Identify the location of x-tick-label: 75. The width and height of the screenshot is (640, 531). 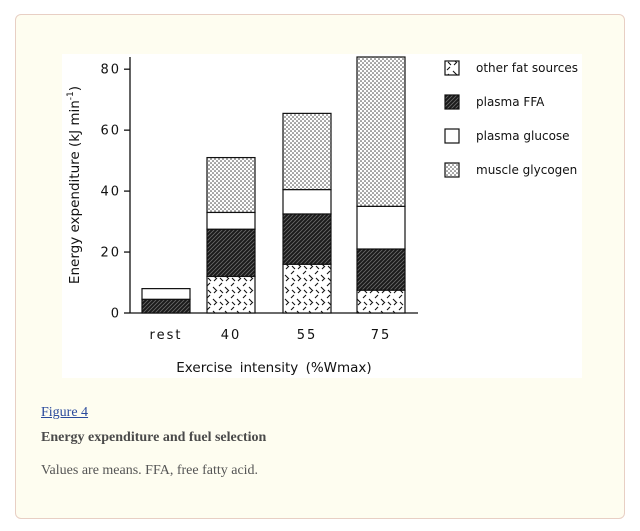
(381, 335).